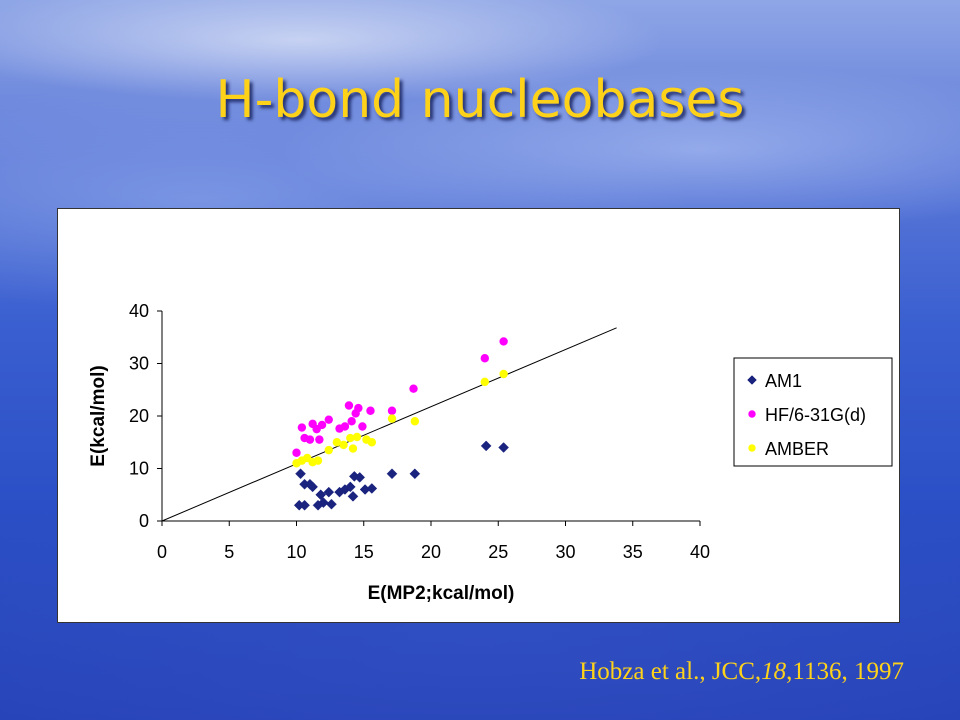 The height and width of the screenshot is (720, 960). I want to click on x-tick-label: 5, so click(229, 552).